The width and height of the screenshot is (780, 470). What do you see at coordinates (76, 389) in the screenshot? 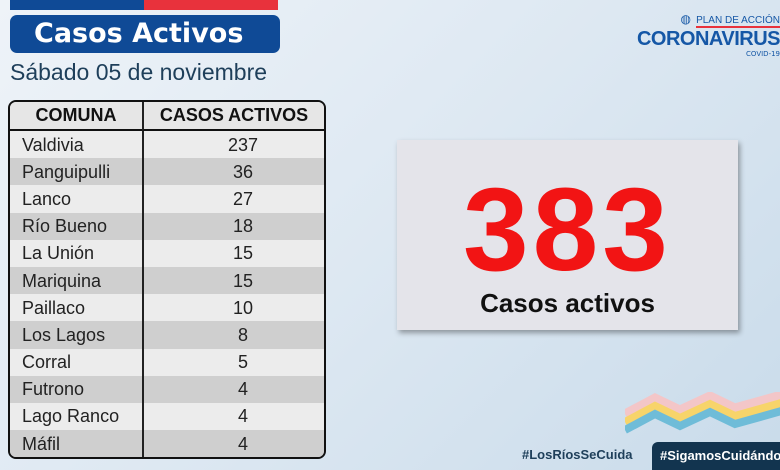
I see `comuna-cell: Futrono` at bounding box center [76, 389].